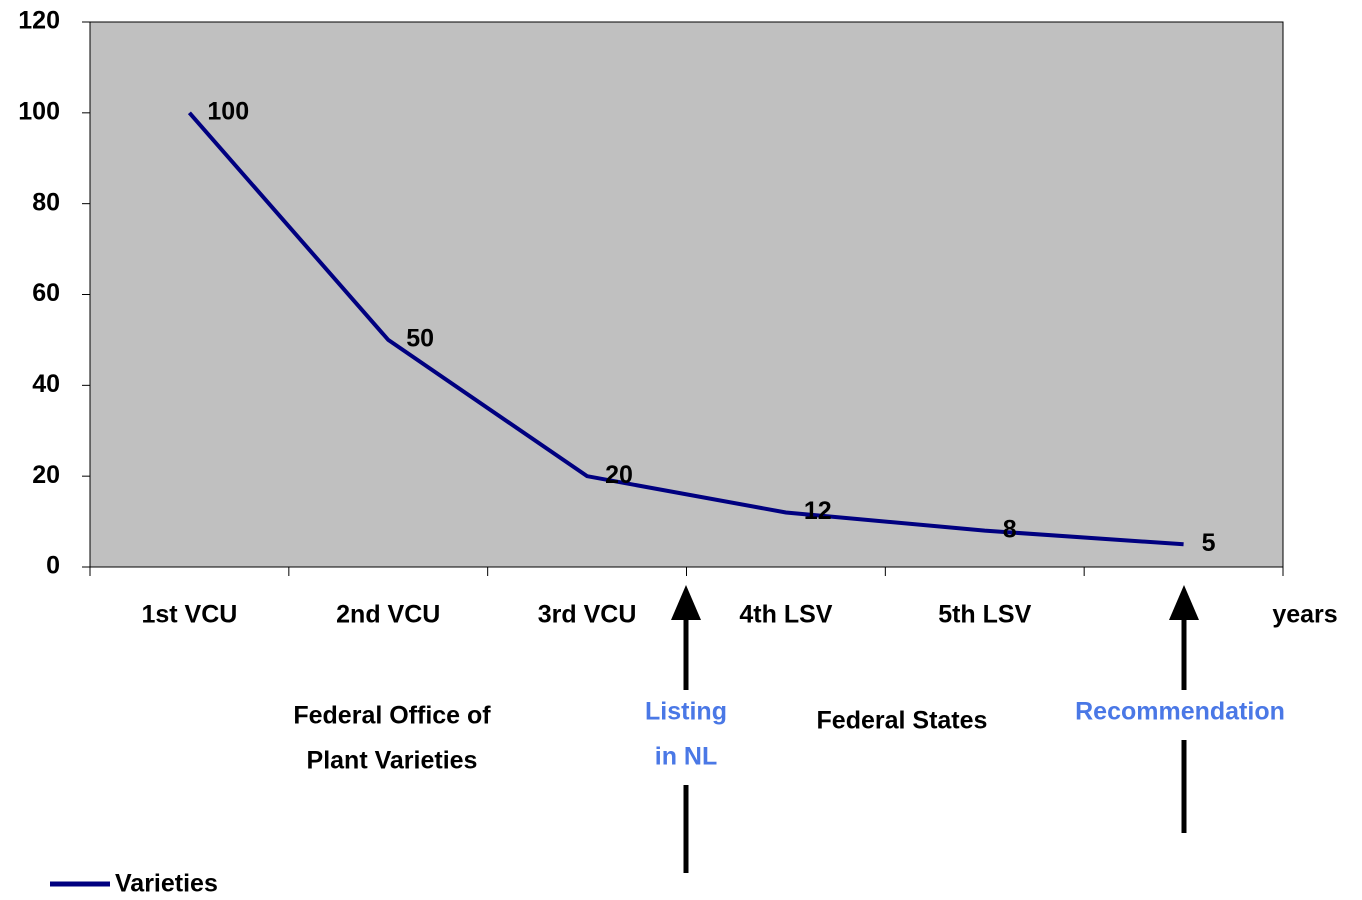  I want to click on annotation: Listing, so click(686, 712).